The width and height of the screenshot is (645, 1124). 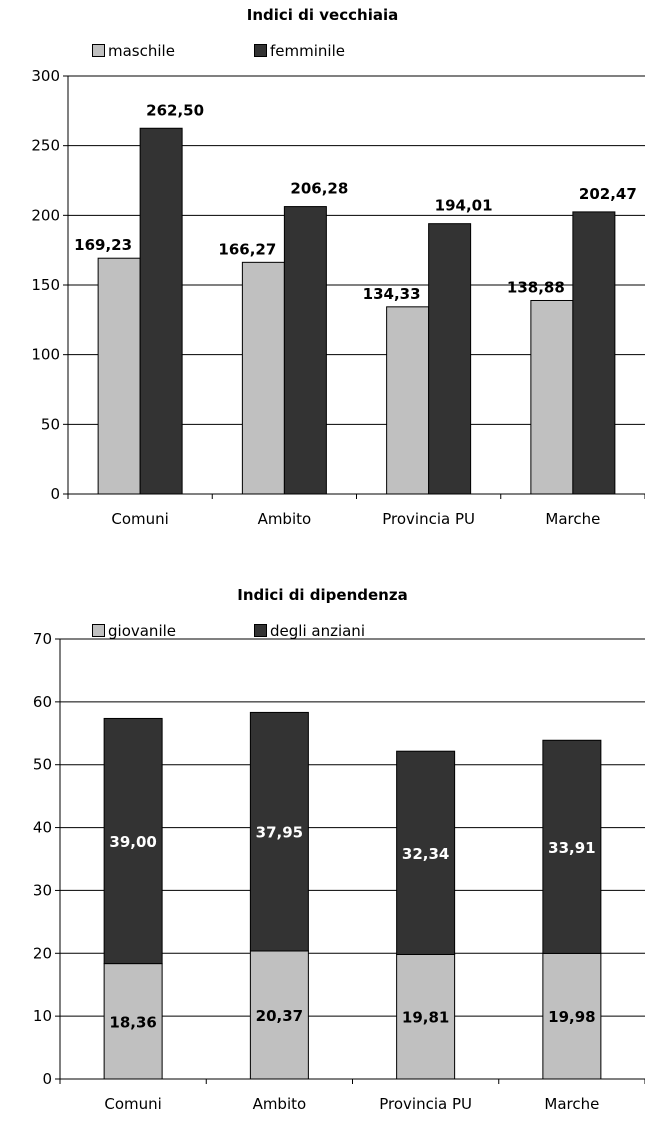 What do you see at coordinates (536, 287) in the screenshot?
I see `data-label: 138,88` at bounding box center [536, 287].